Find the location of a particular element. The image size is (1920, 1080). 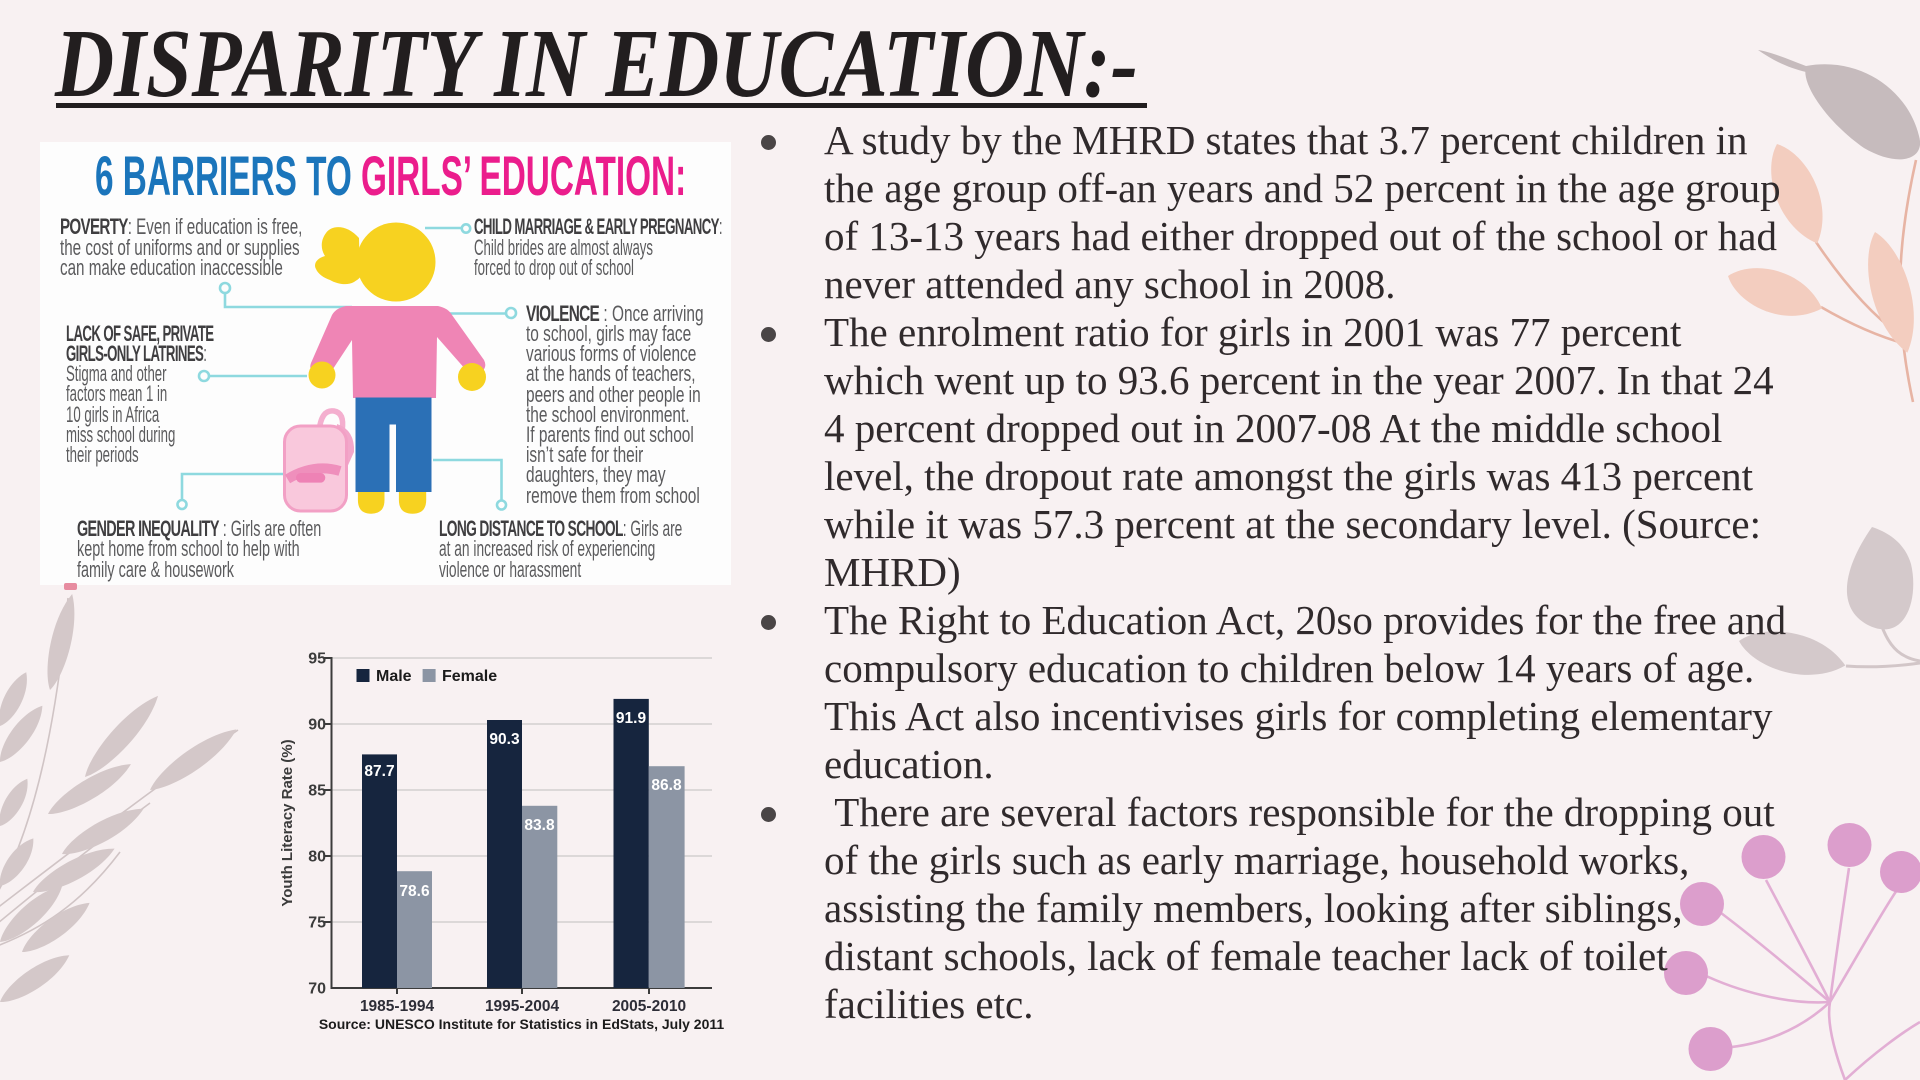

svg-text: Female is located at coordinates (469, 676).